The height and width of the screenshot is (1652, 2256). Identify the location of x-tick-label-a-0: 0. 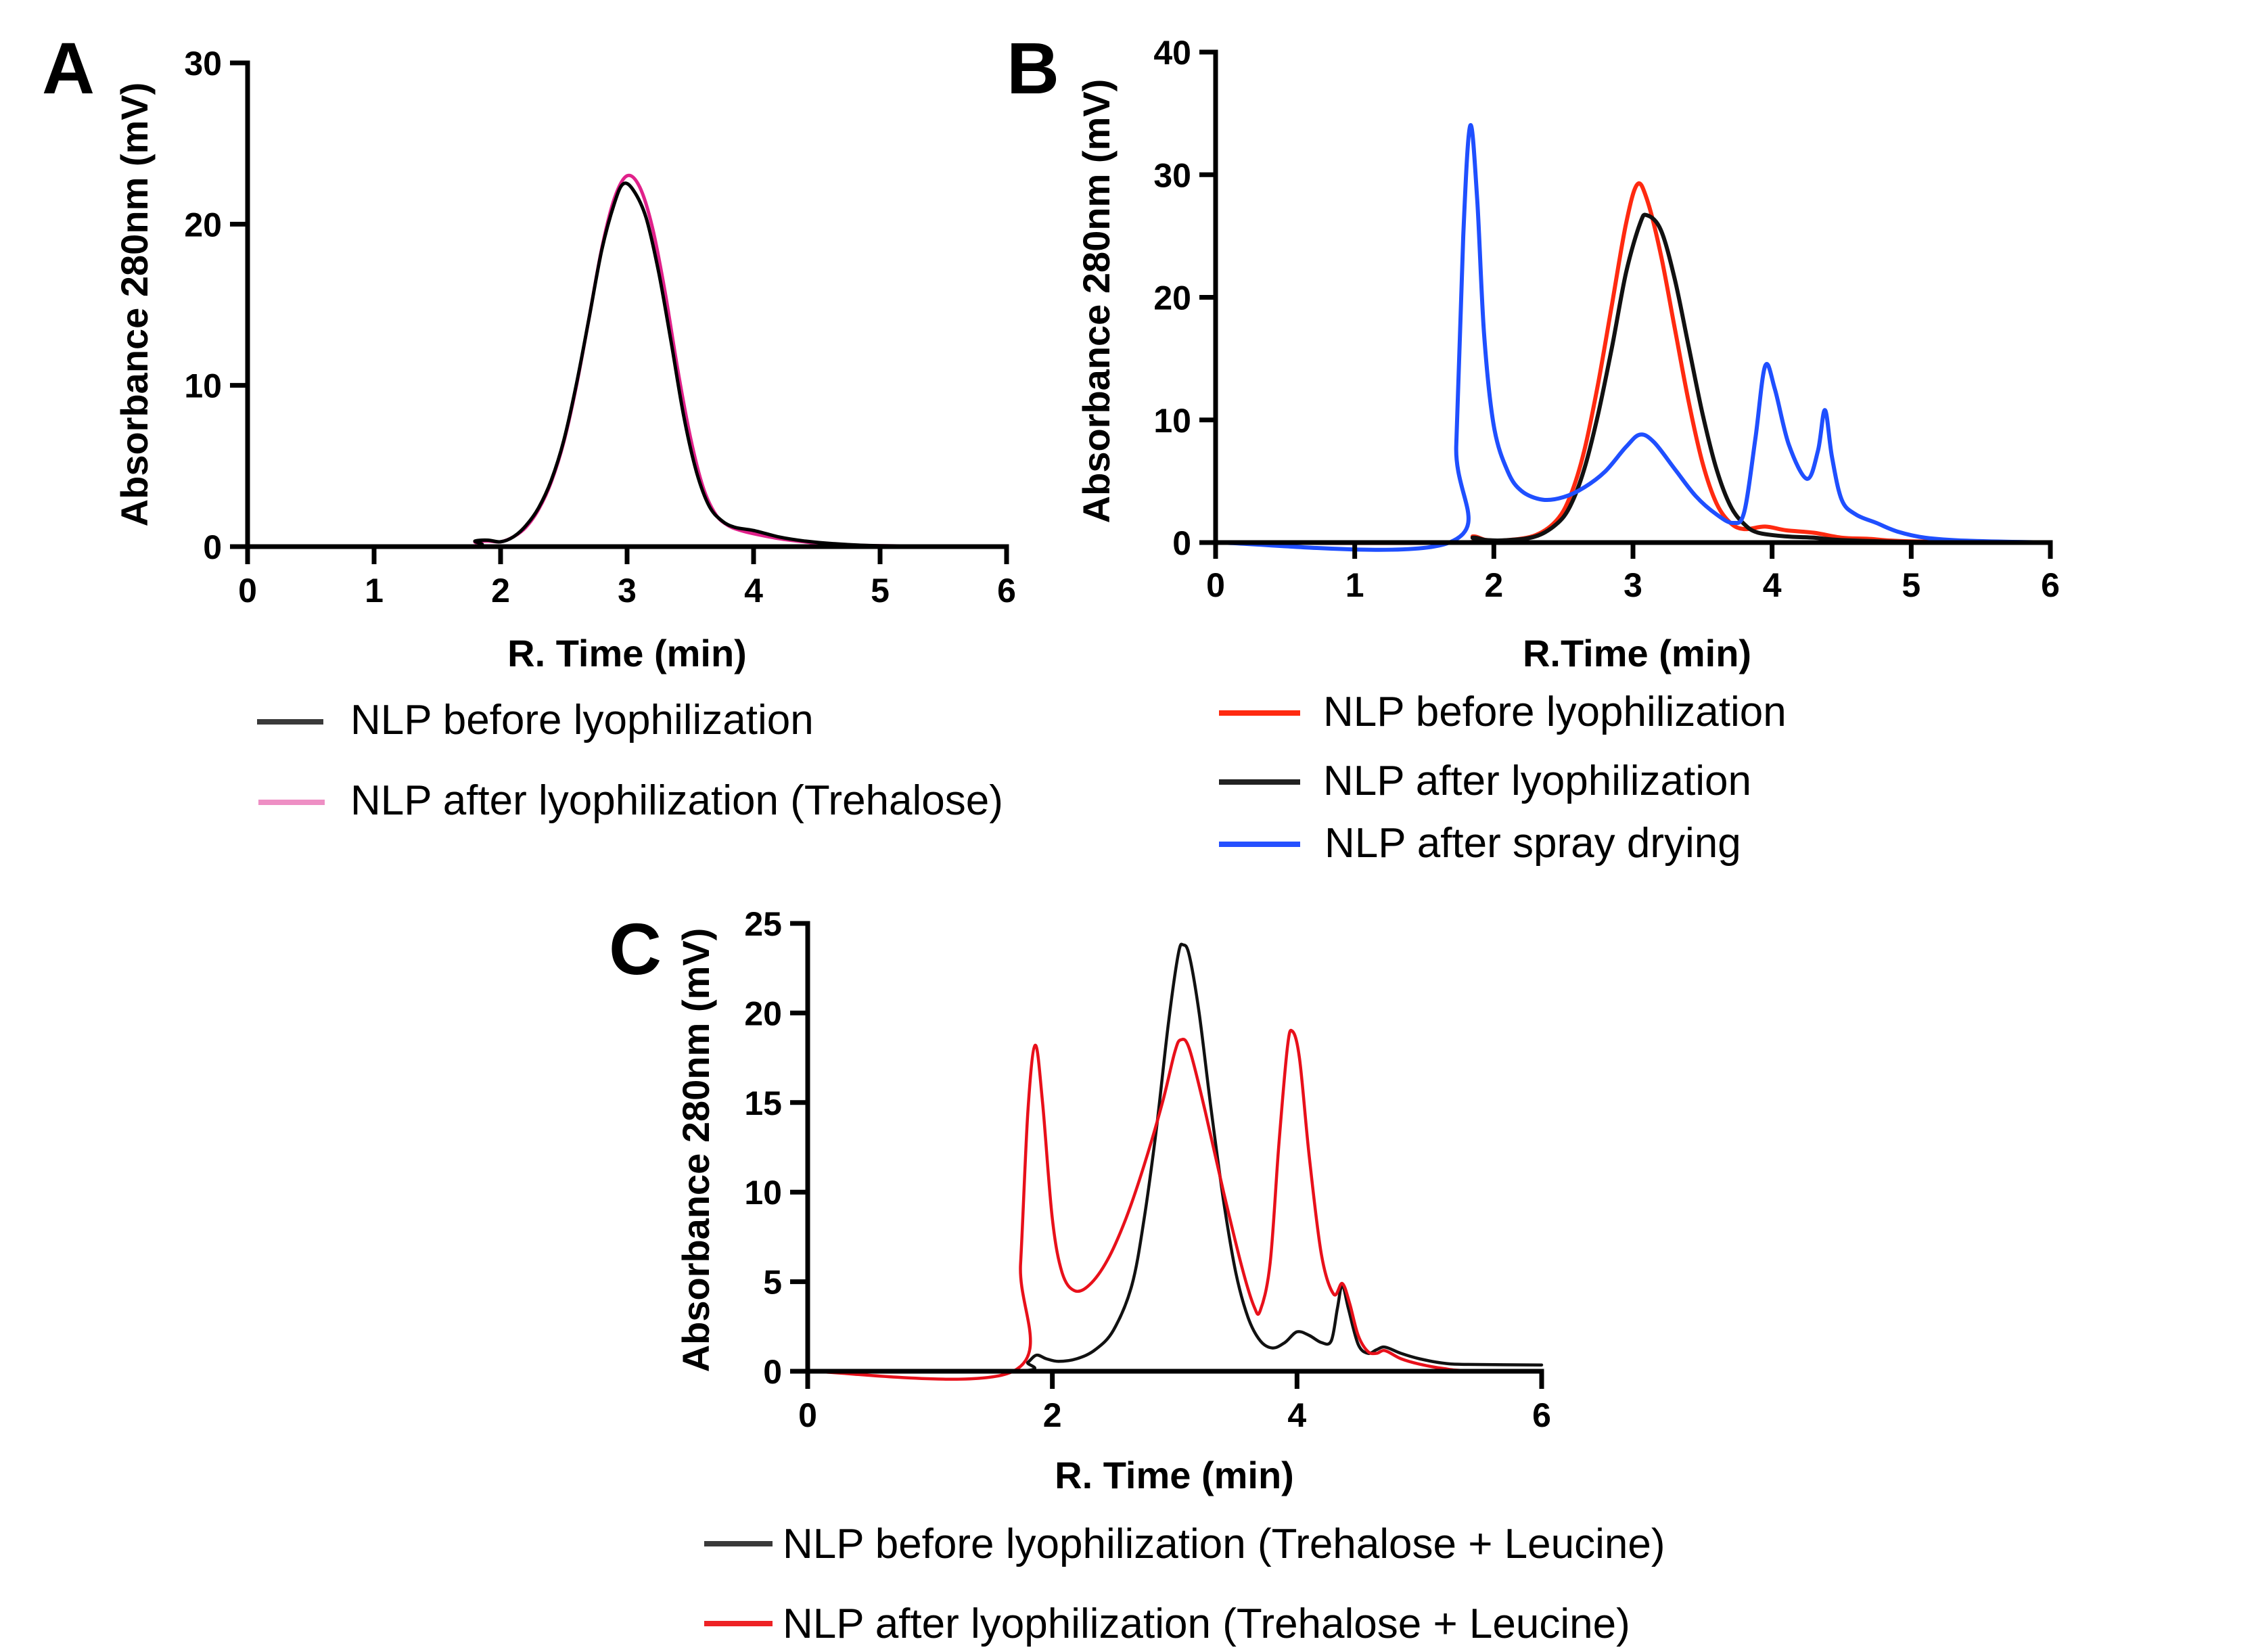
(248, 591).